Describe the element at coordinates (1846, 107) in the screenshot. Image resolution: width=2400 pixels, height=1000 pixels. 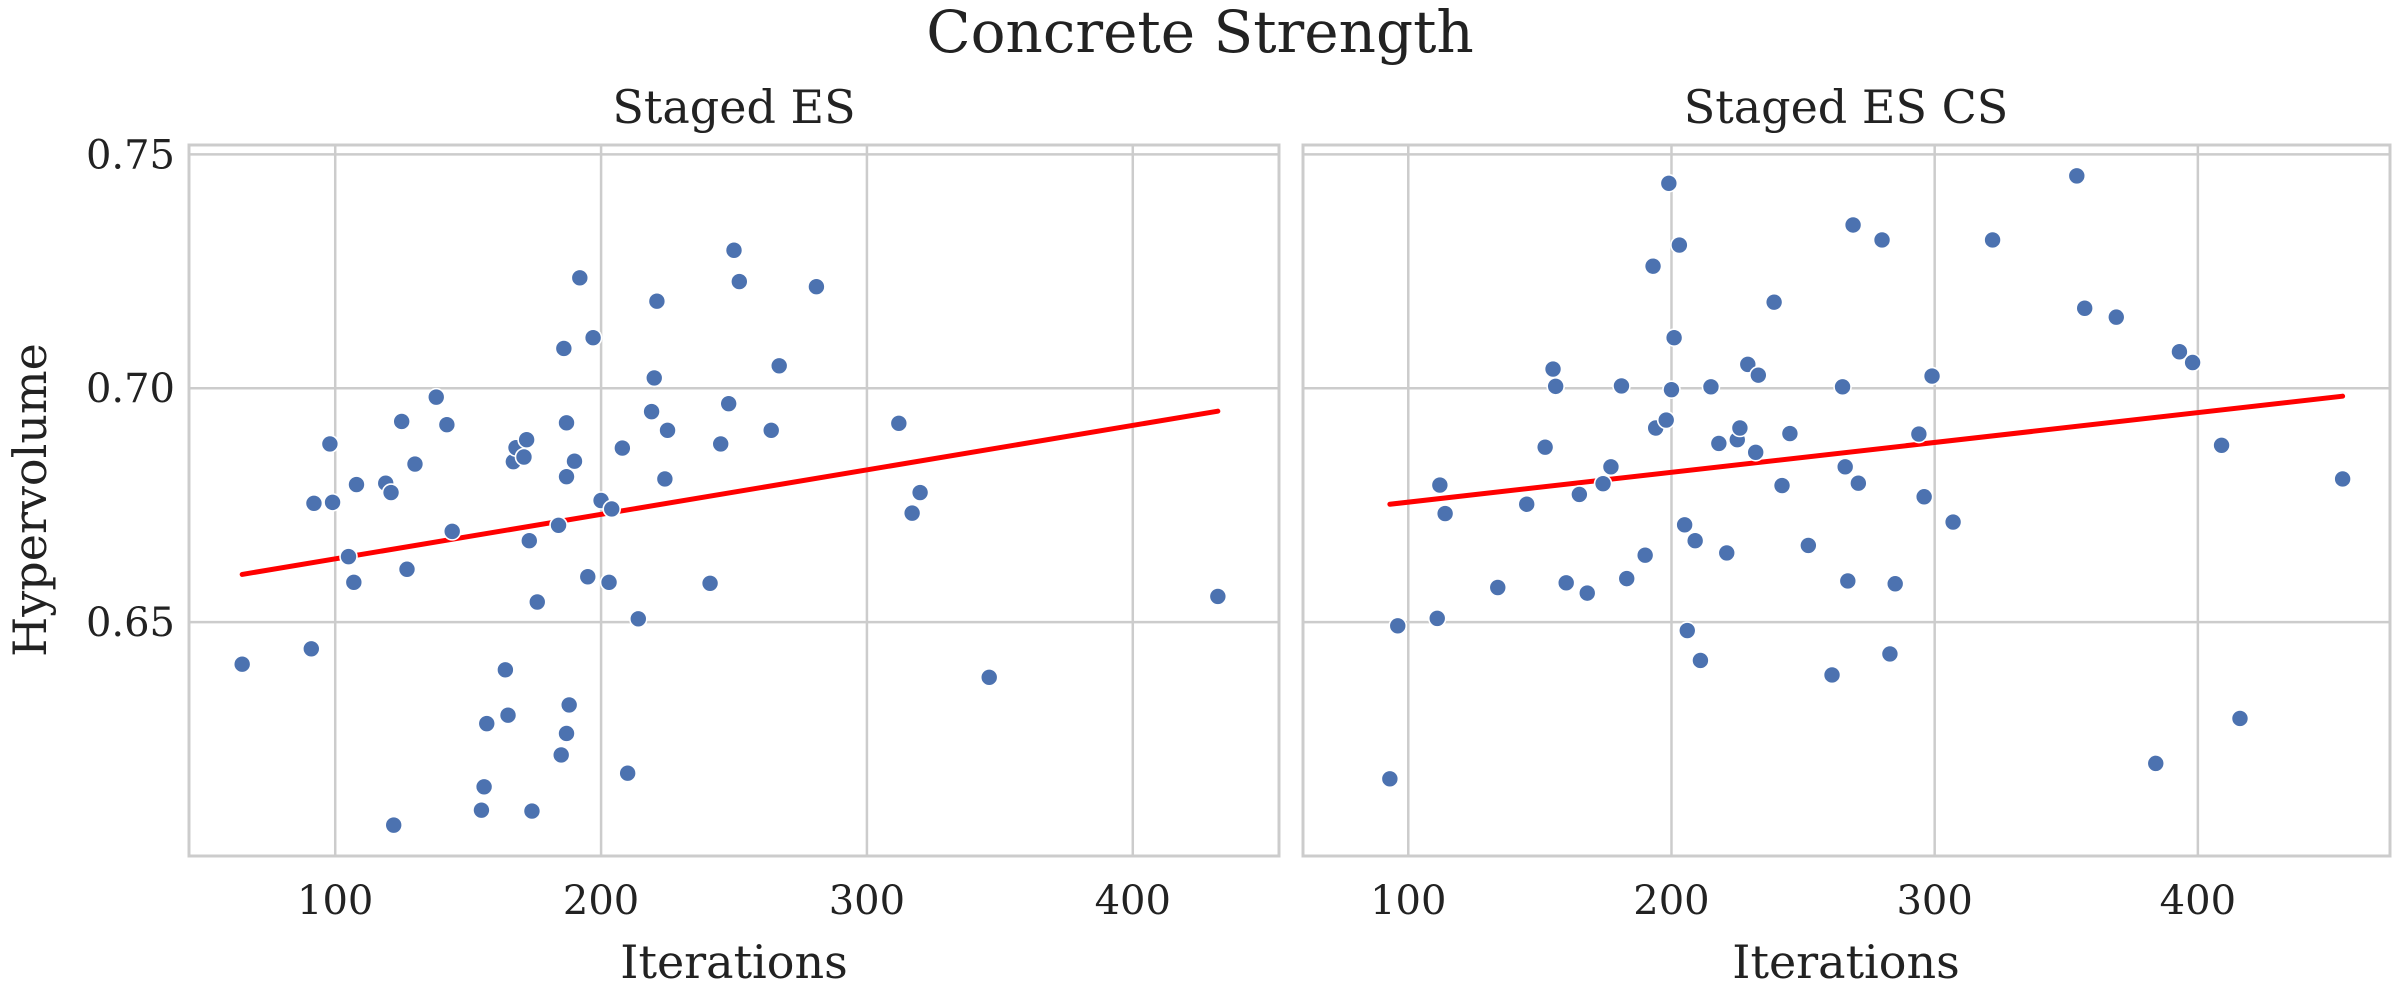
I see `subplot-title: Staged ES CS` at that location.